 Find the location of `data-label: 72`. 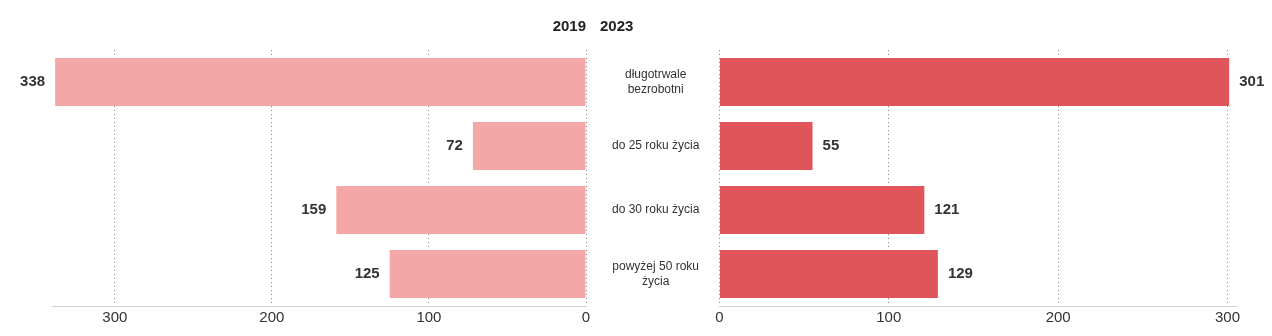

data-label: 72 is located at coordinates (454, 145).